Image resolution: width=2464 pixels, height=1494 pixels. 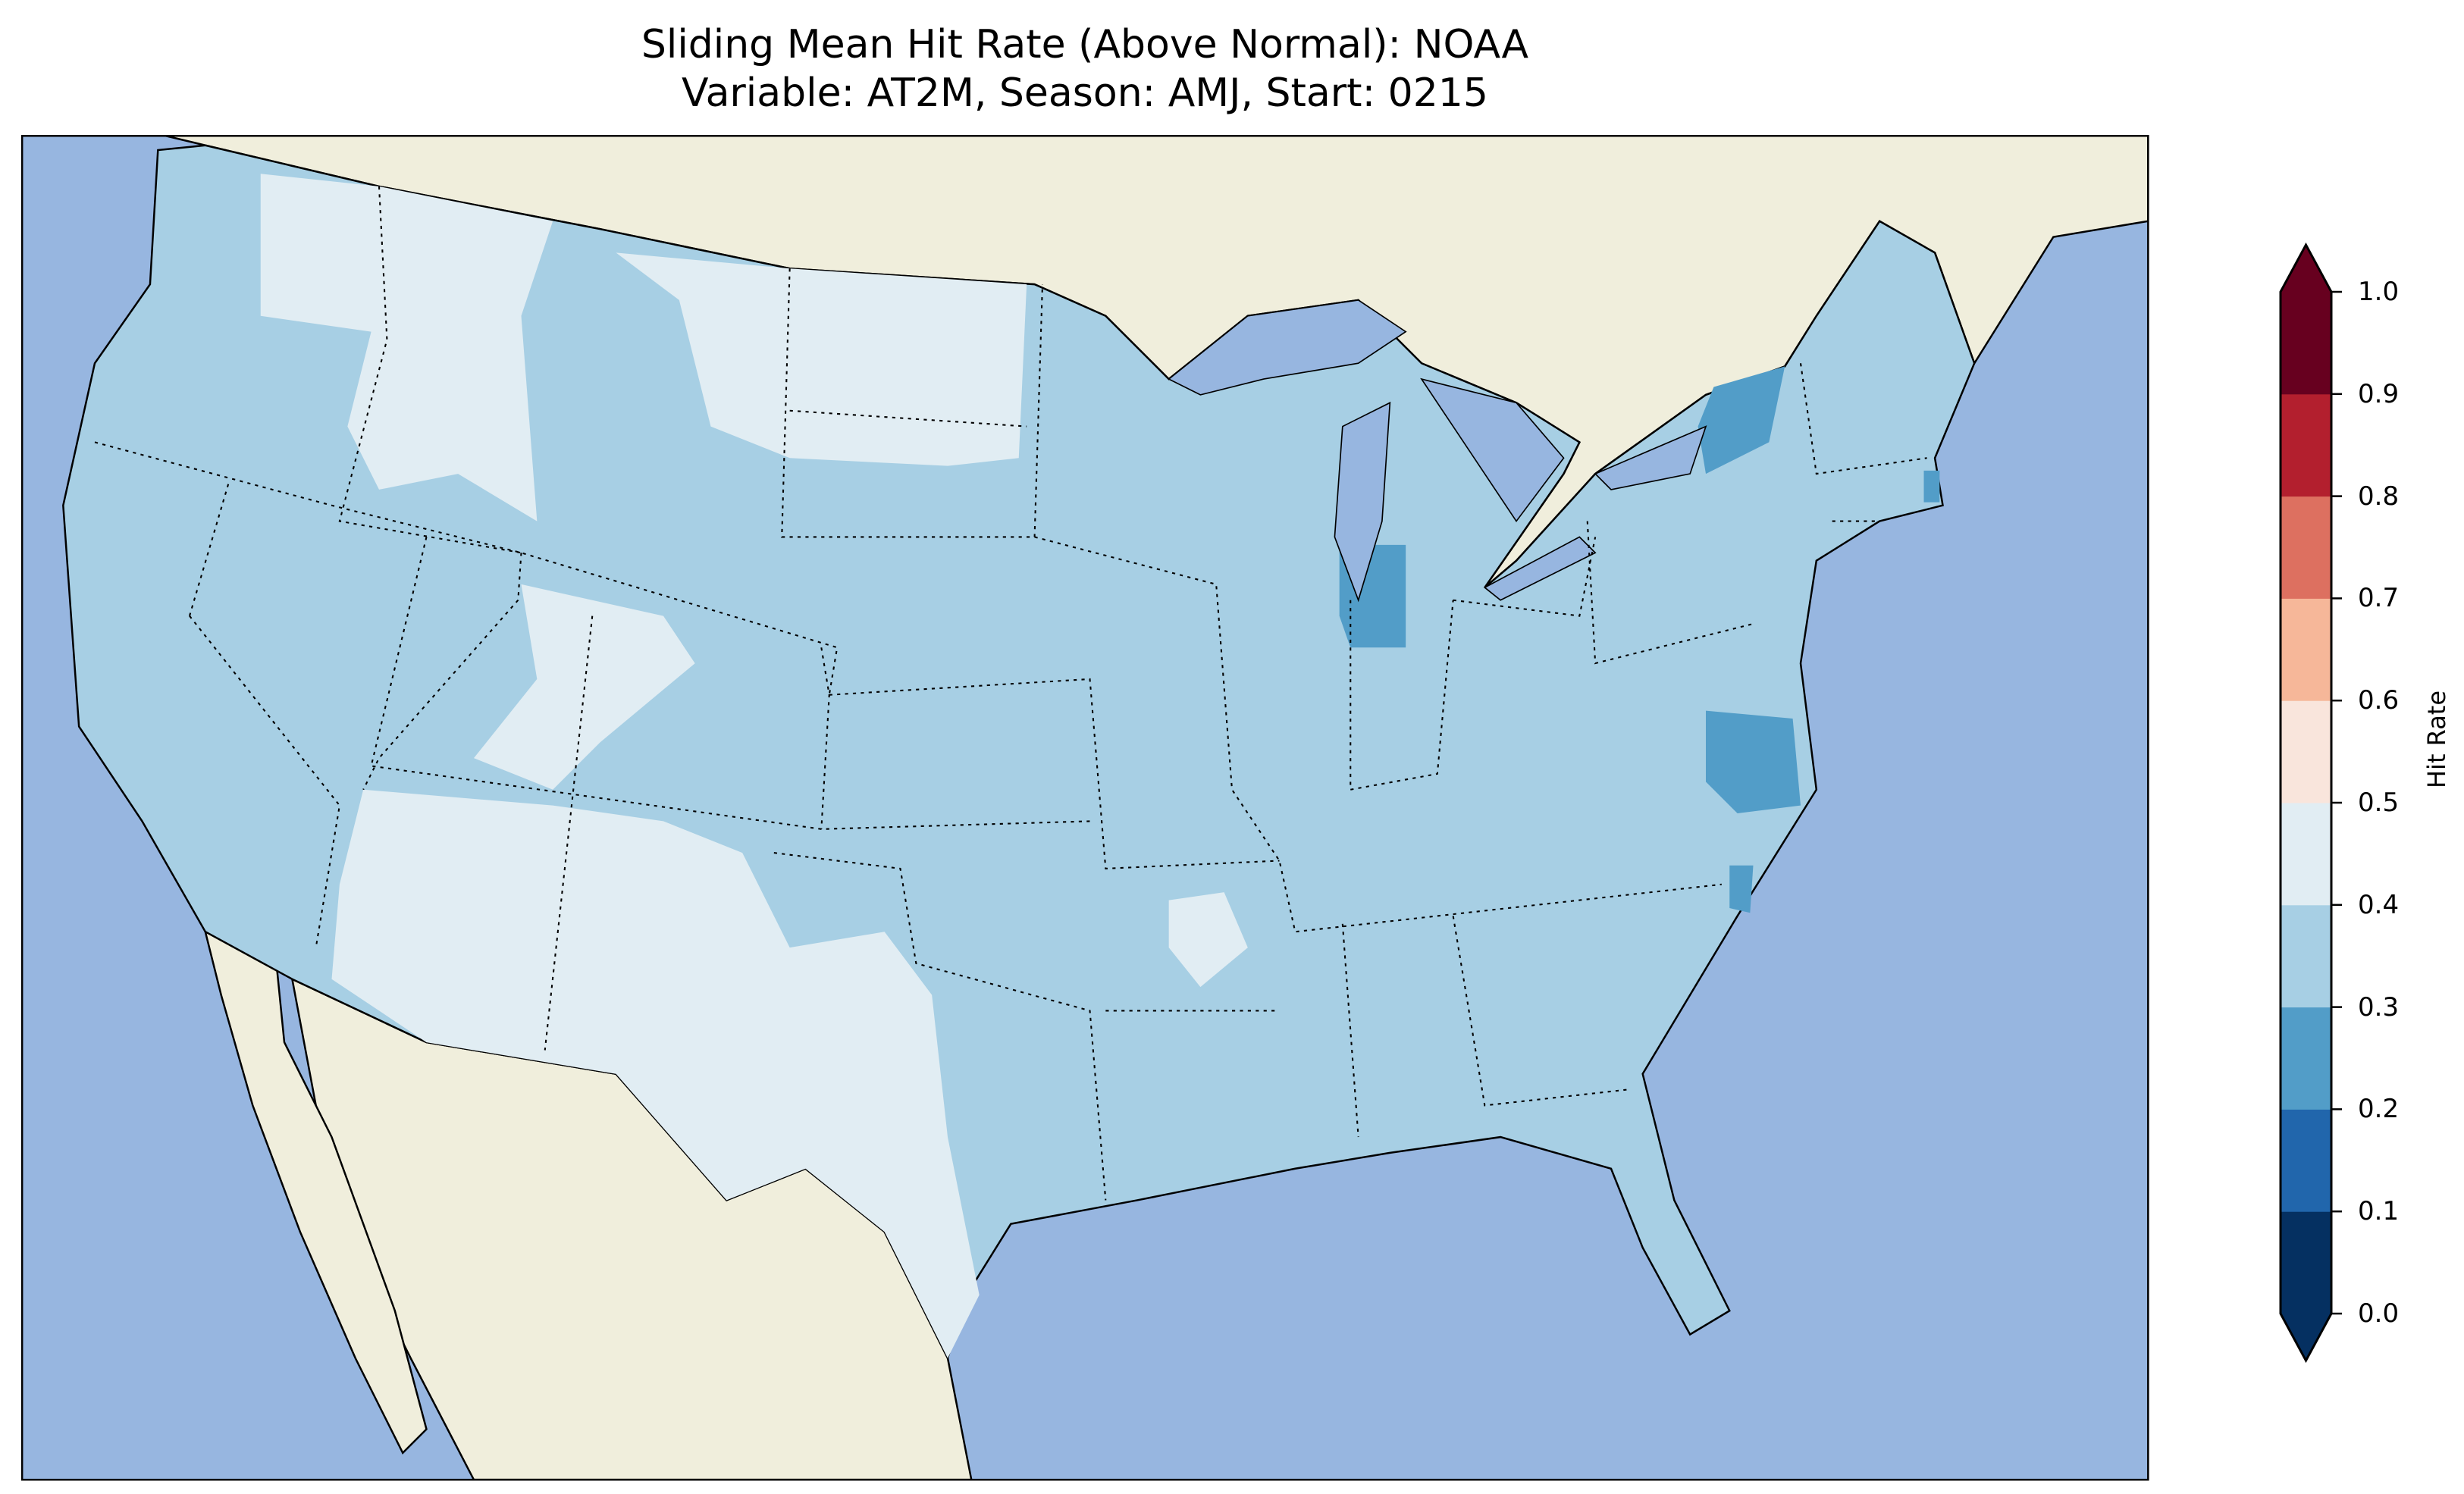 I want to click on colorbar-tick-label: 0.3, so click(x=2379, y=1007).